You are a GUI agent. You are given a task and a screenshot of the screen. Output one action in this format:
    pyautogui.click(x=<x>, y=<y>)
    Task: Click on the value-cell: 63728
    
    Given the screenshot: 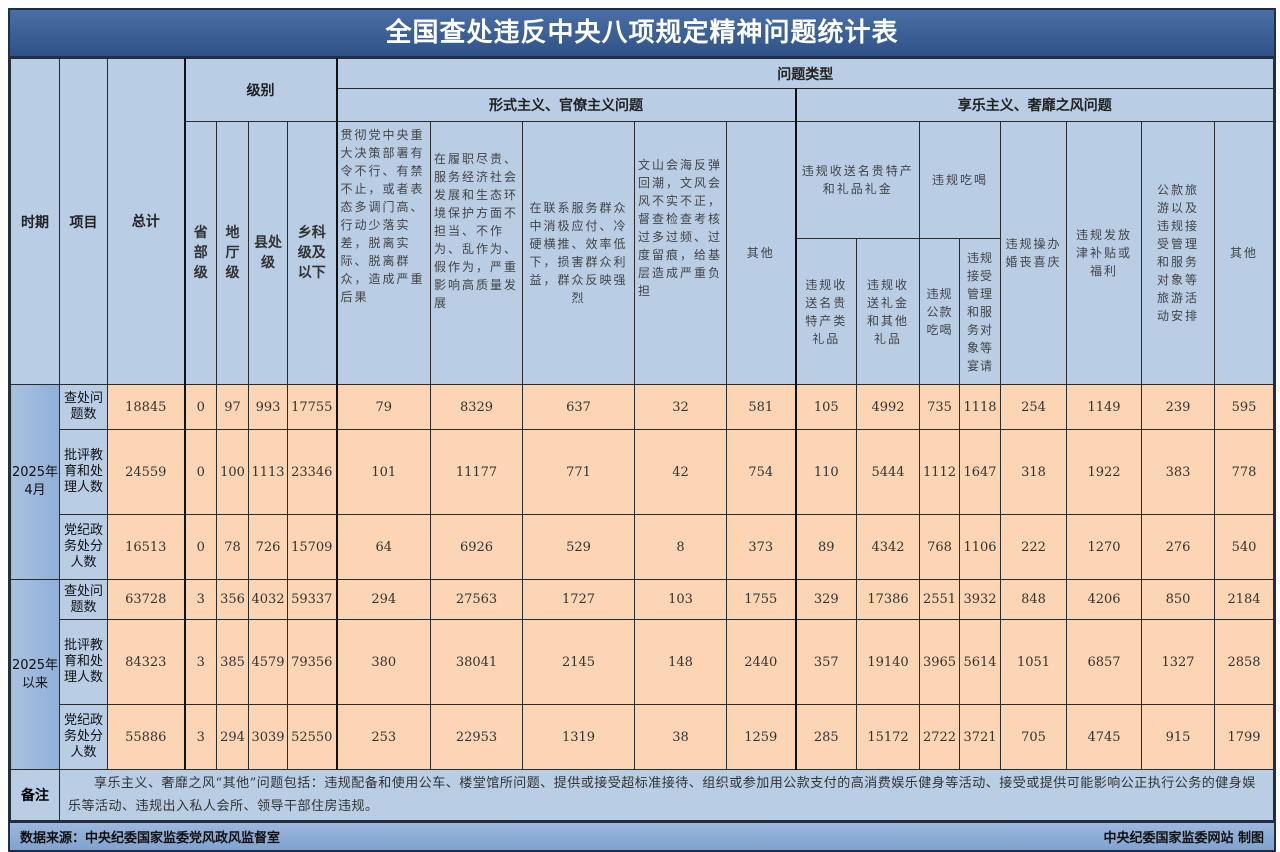 What is the action you would take?
    pyautogui.click(x=146, y=599)
    